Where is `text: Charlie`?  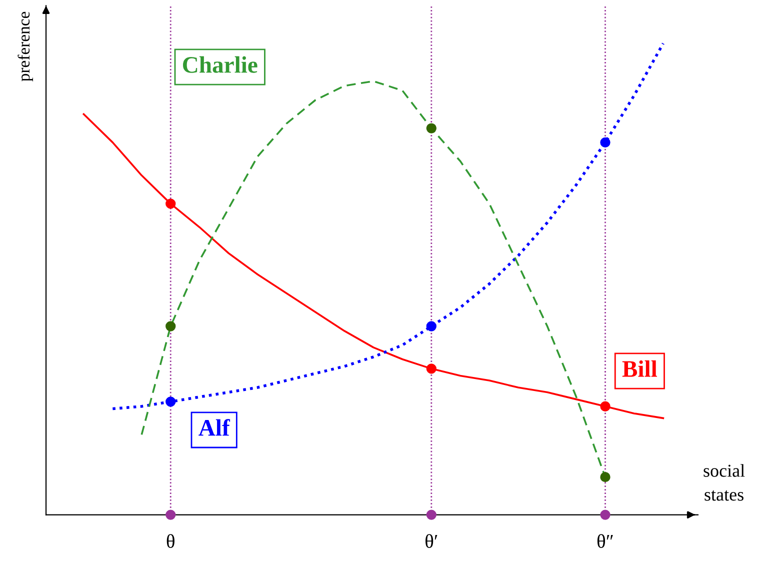
text: Charlie is located at coordinates (220, 64).